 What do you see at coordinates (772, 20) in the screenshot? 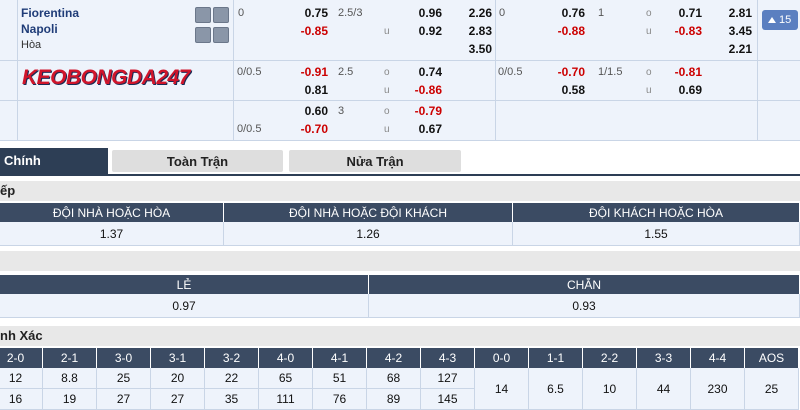
I see `arrow-icon` at bounding box center [772, 20].